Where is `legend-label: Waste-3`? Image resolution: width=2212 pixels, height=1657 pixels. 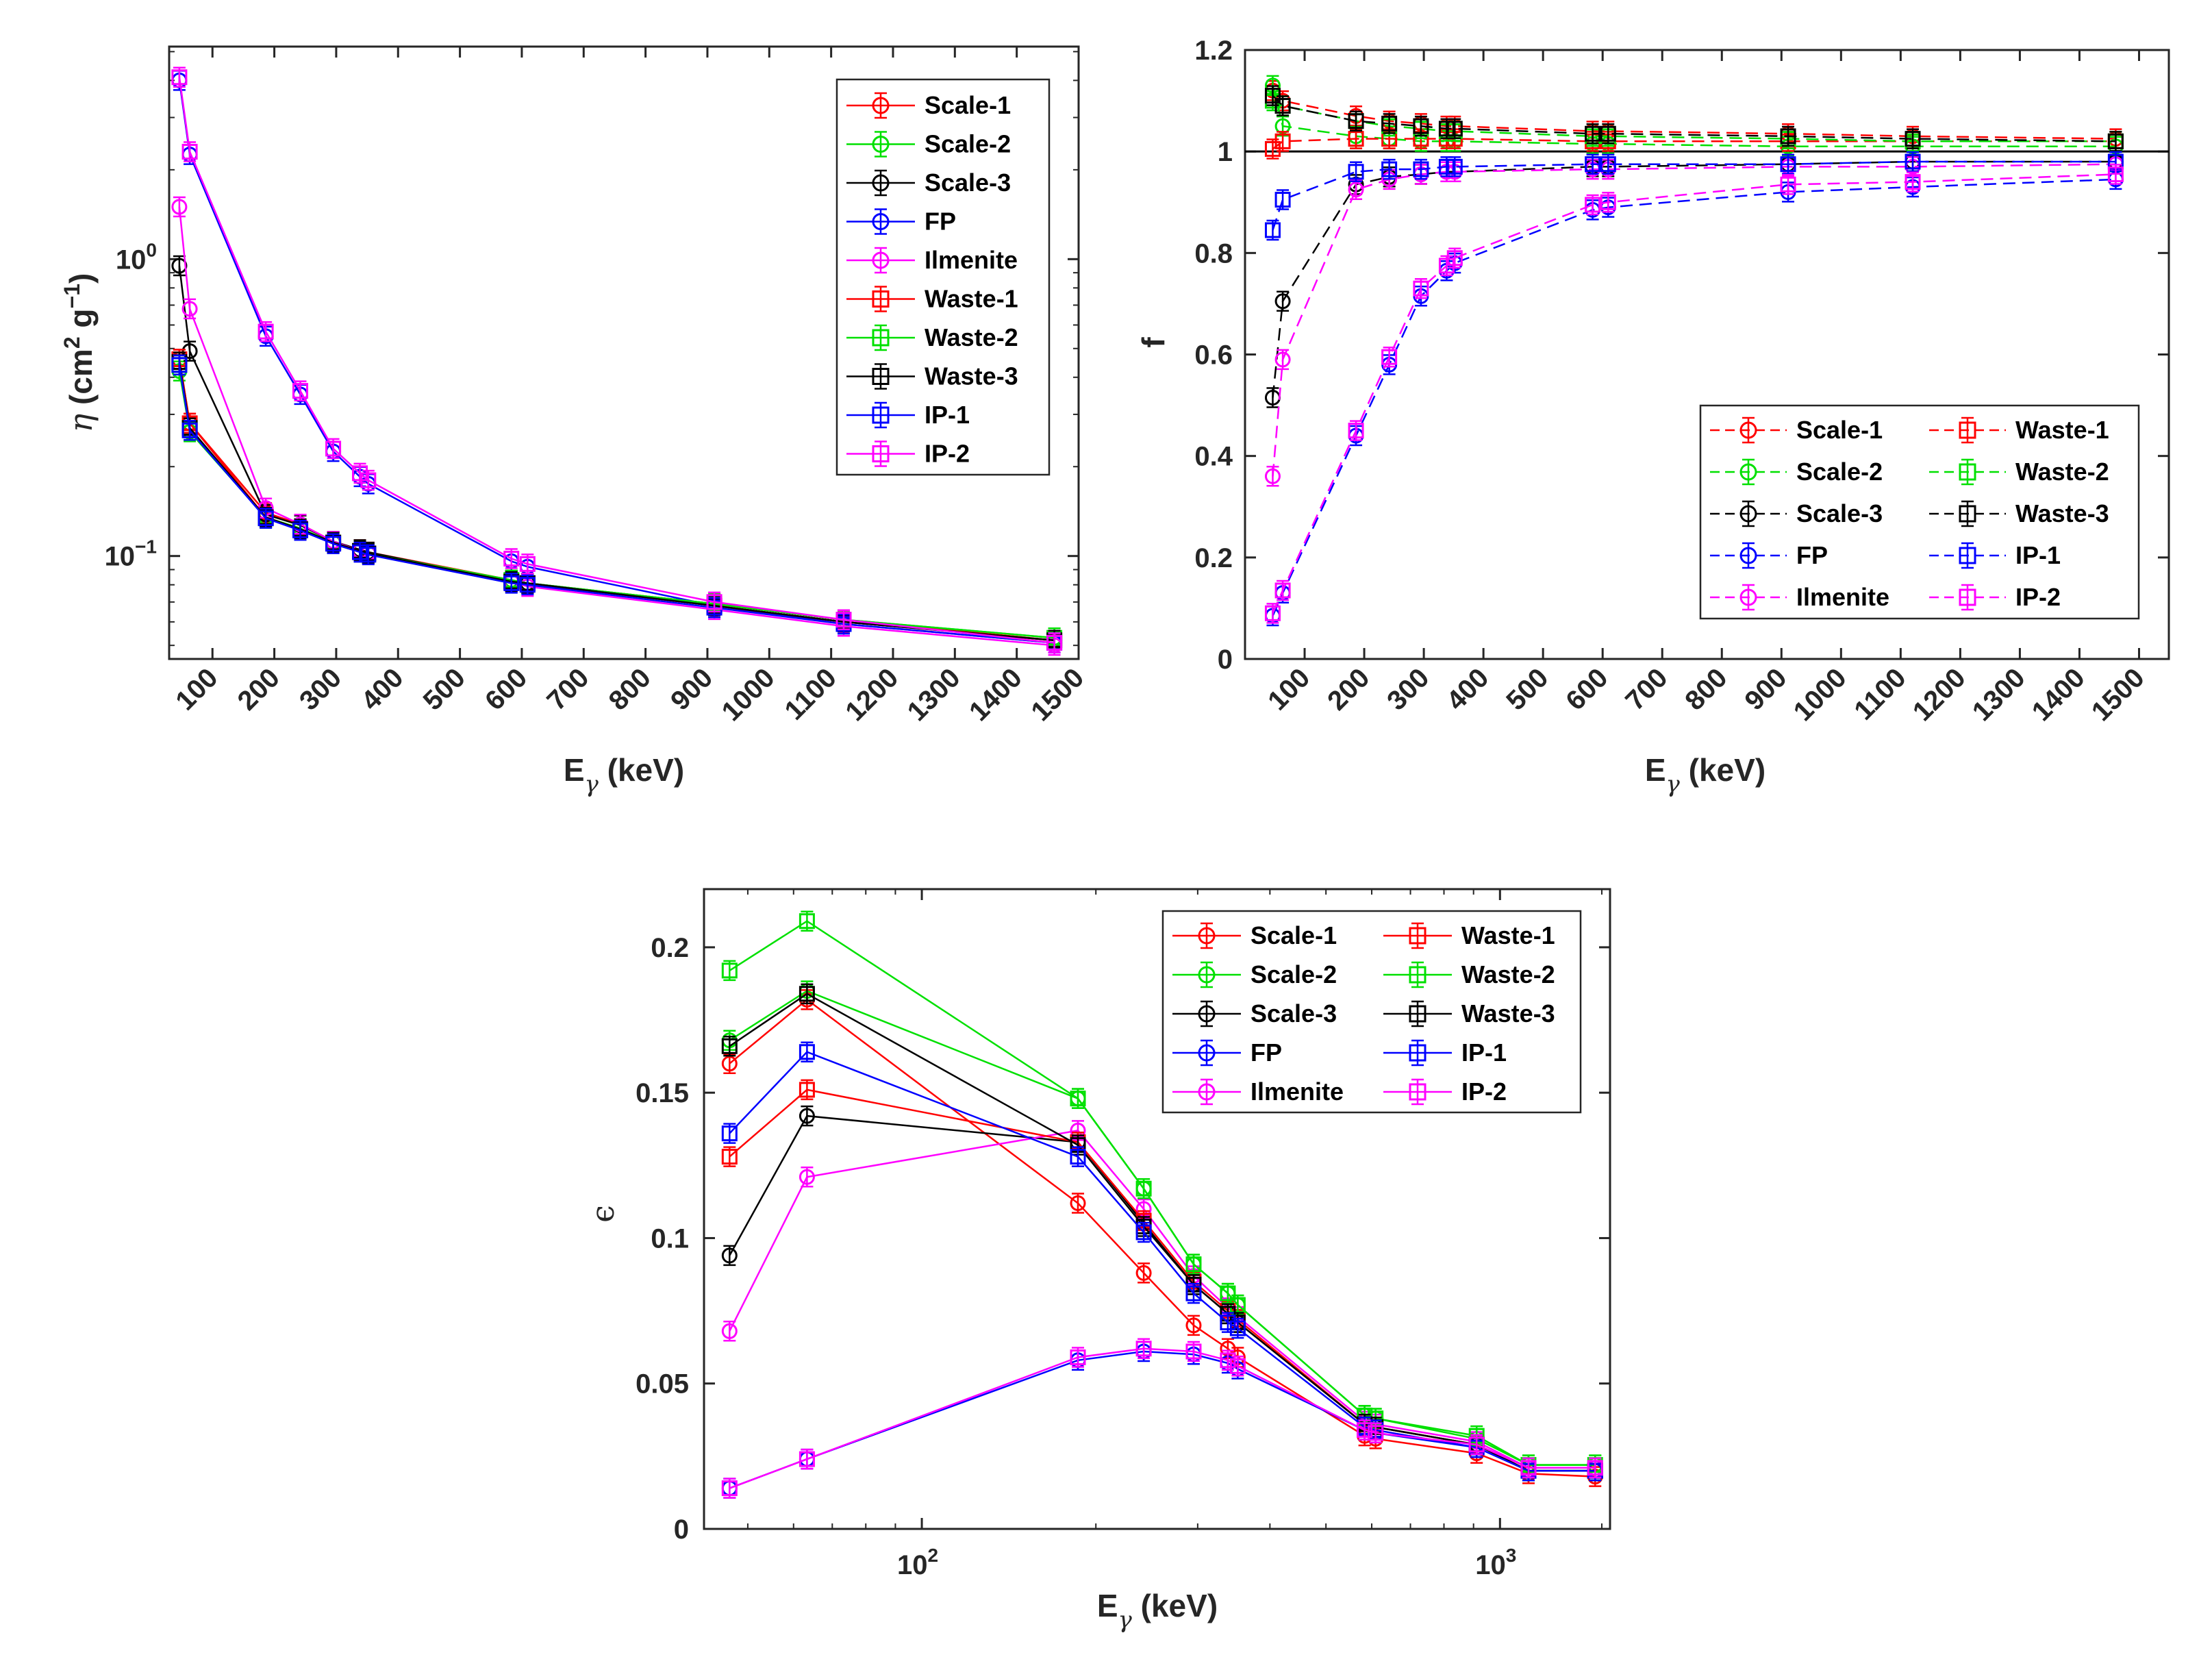 legend-label: Waste-3 is located at coordinates (2062, 513).